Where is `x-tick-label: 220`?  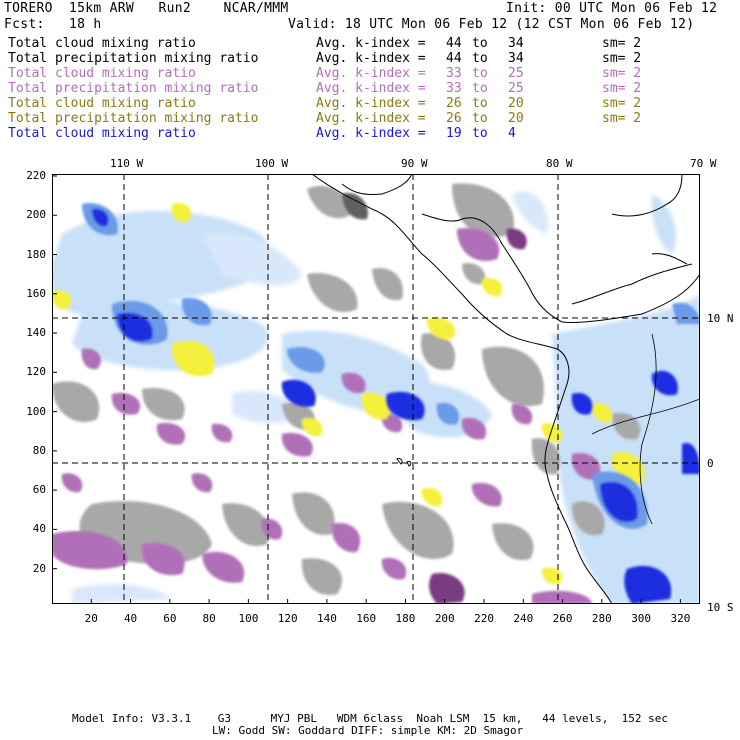
x-tick-label: 220 is located at coordinates (484, 618).